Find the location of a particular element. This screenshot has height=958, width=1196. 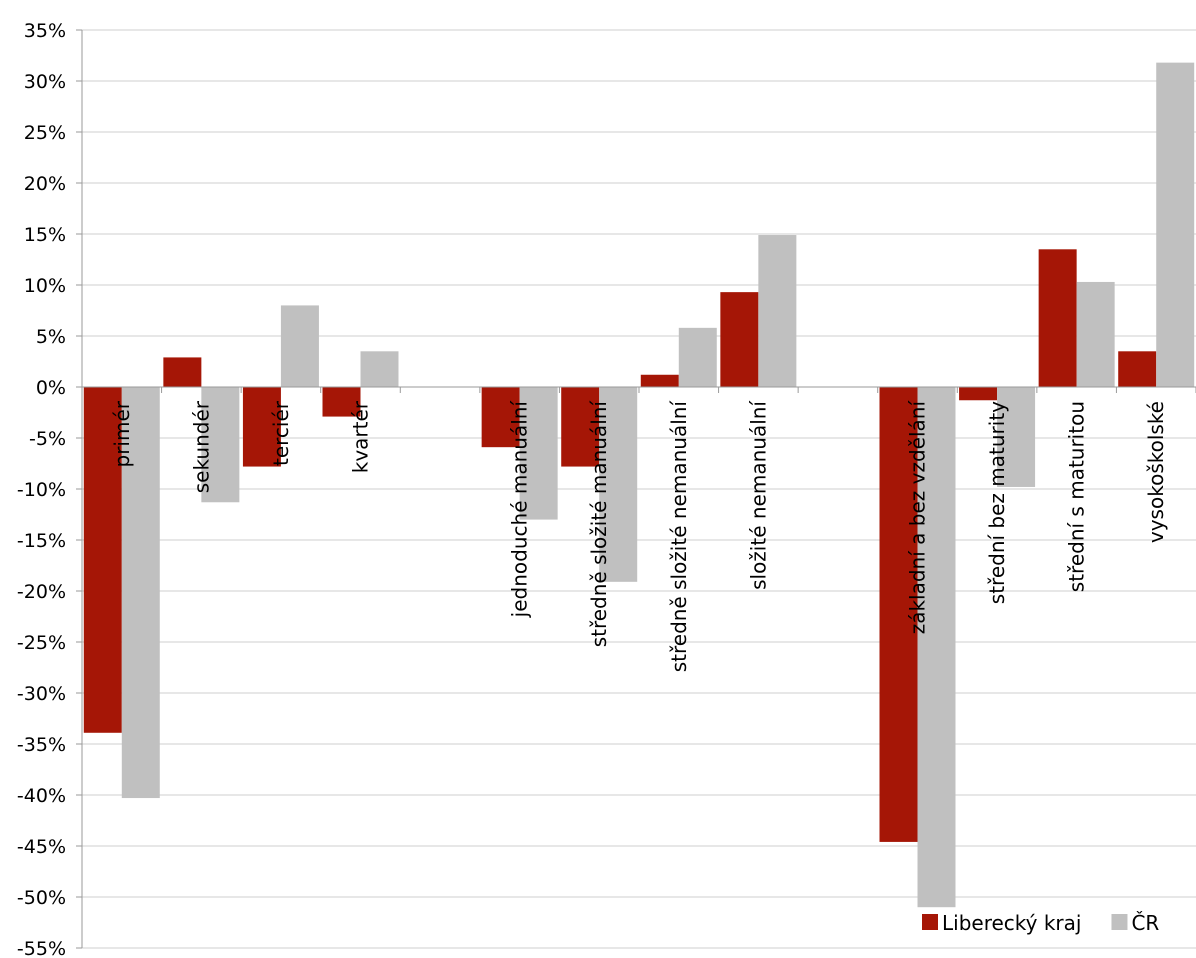

category-label: středně složité nemanuální is located at coordinates (679, 536).